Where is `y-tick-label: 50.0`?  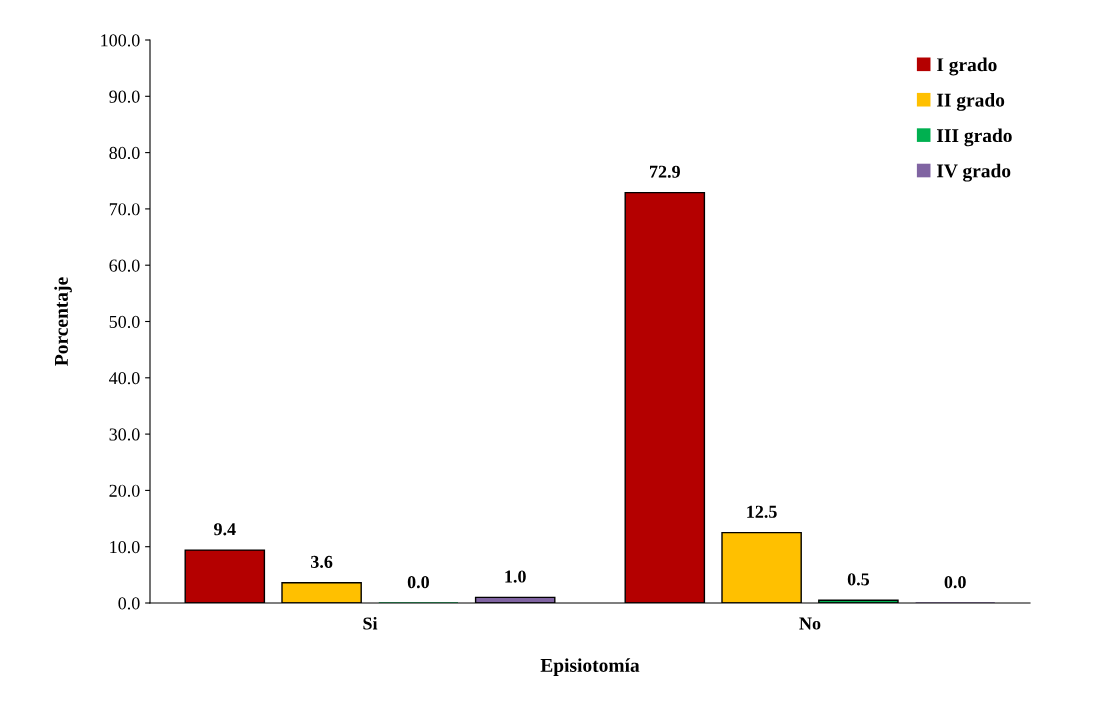
y-tick-label: 50.0 is located at coordinates (124, 322).